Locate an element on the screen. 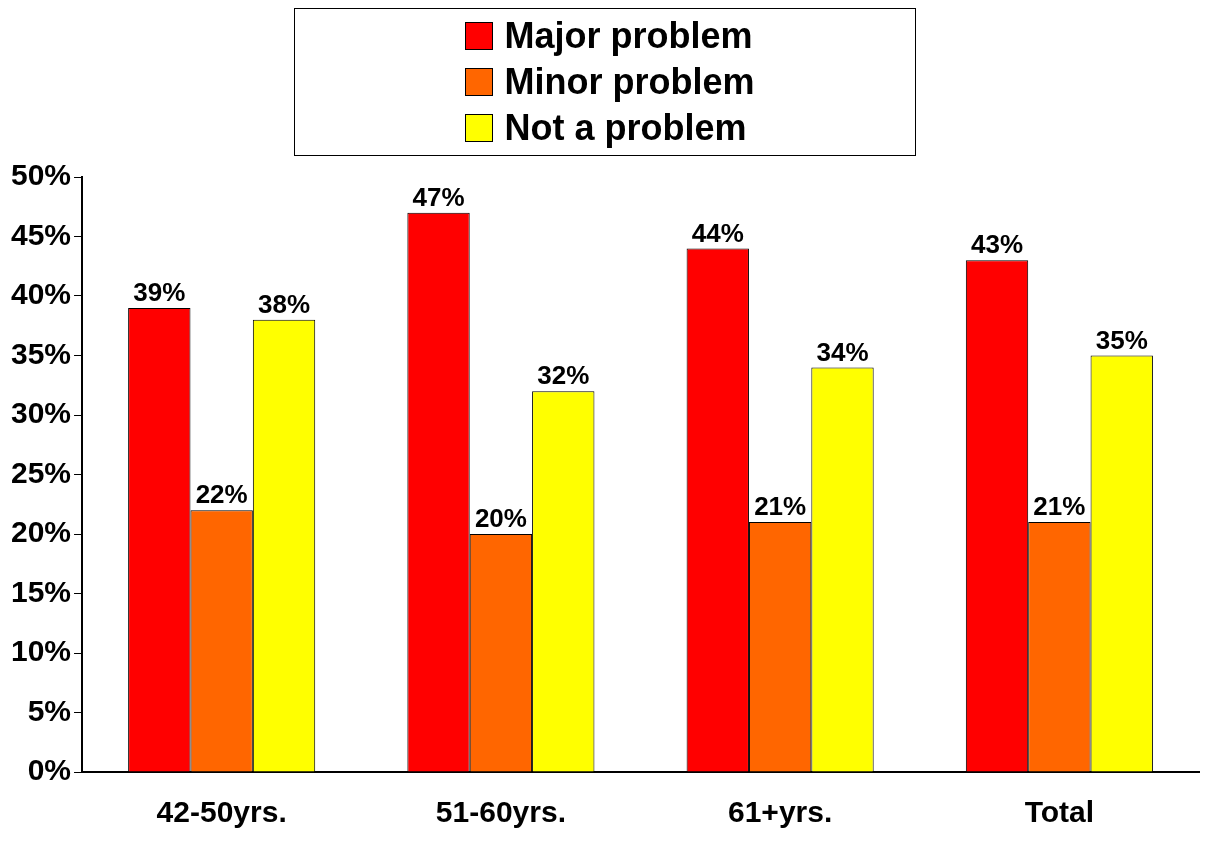 The height and width of the screenshot is (865, 1209). x-tick-label: 61+yrs. is located at coordinates (780, 812).